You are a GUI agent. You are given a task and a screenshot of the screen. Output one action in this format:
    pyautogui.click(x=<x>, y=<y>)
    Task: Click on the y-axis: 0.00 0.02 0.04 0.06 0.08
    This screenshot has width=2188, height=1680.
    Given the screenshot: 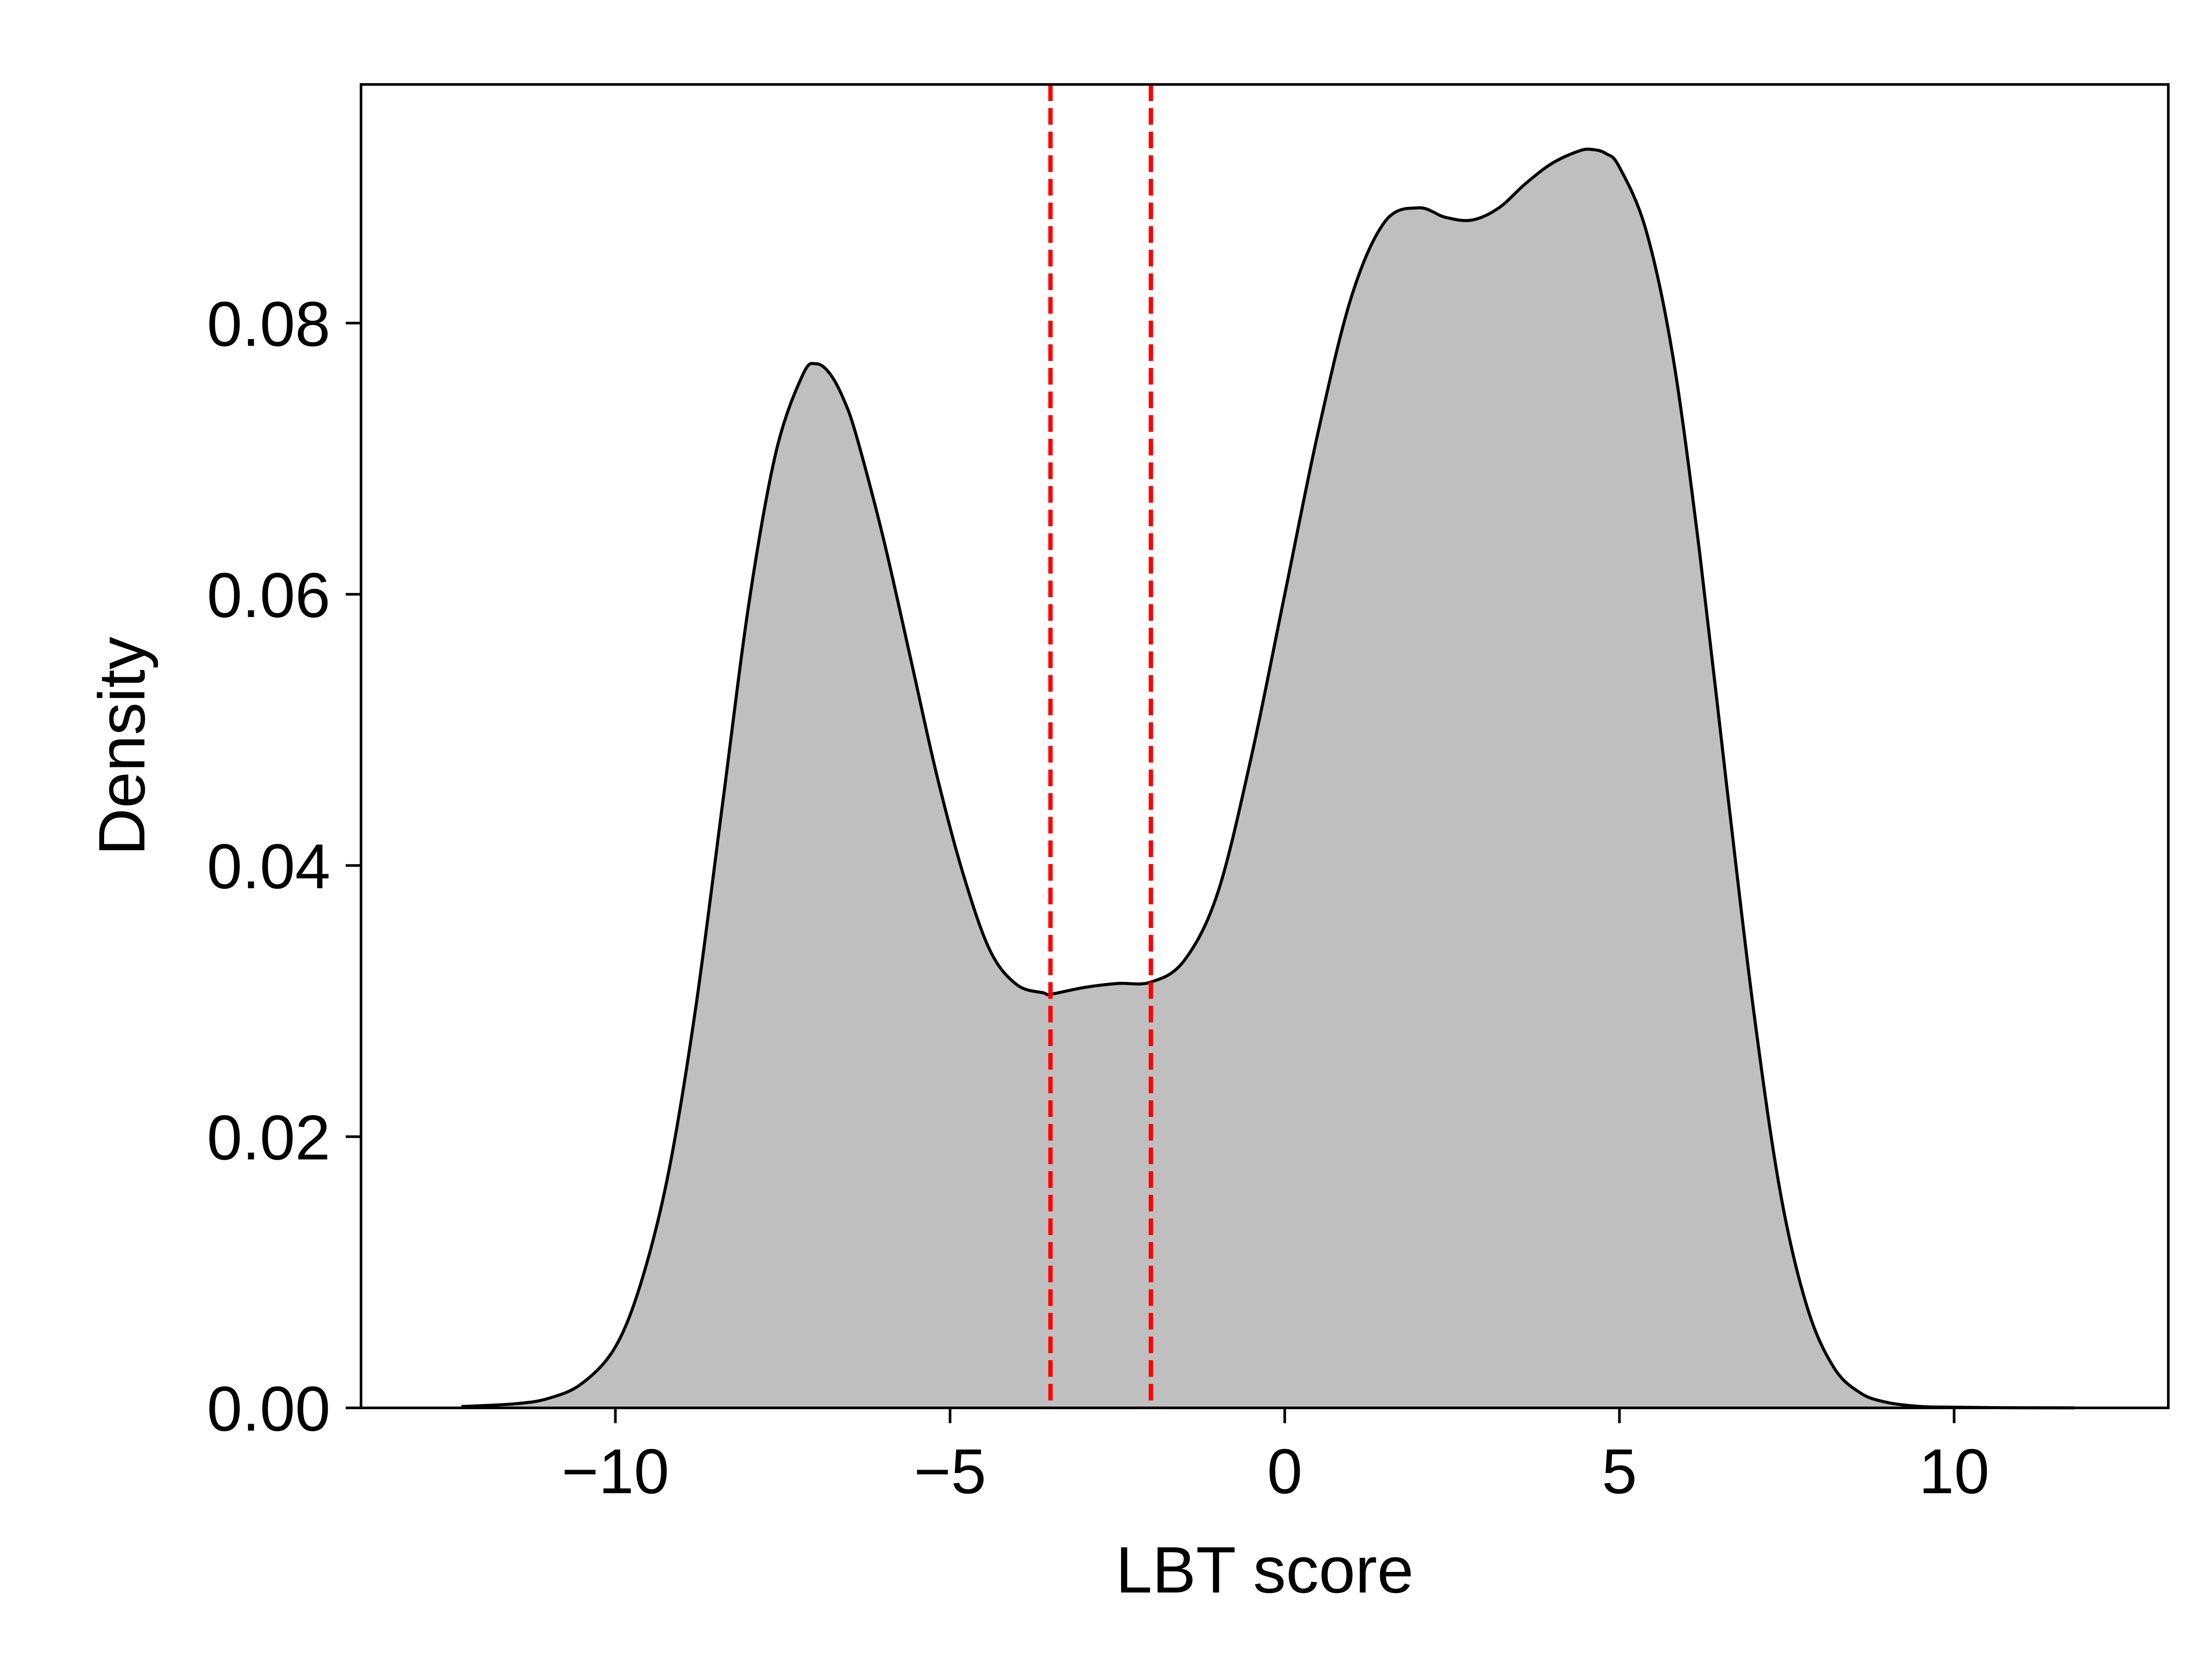 What is the action you would take?
    pyautogui.click(x=284, y=866)
    